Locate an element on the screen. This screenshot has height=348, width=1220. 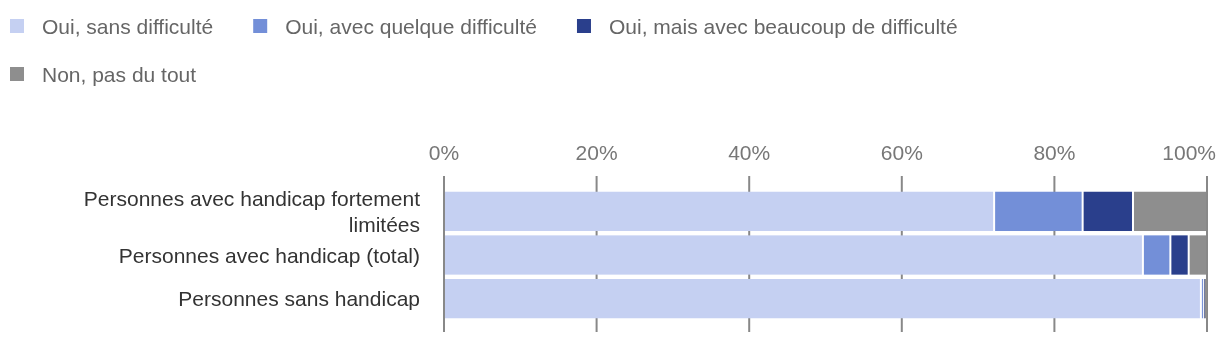
x-tick-label: 20% is located at coordinates (596, 152).